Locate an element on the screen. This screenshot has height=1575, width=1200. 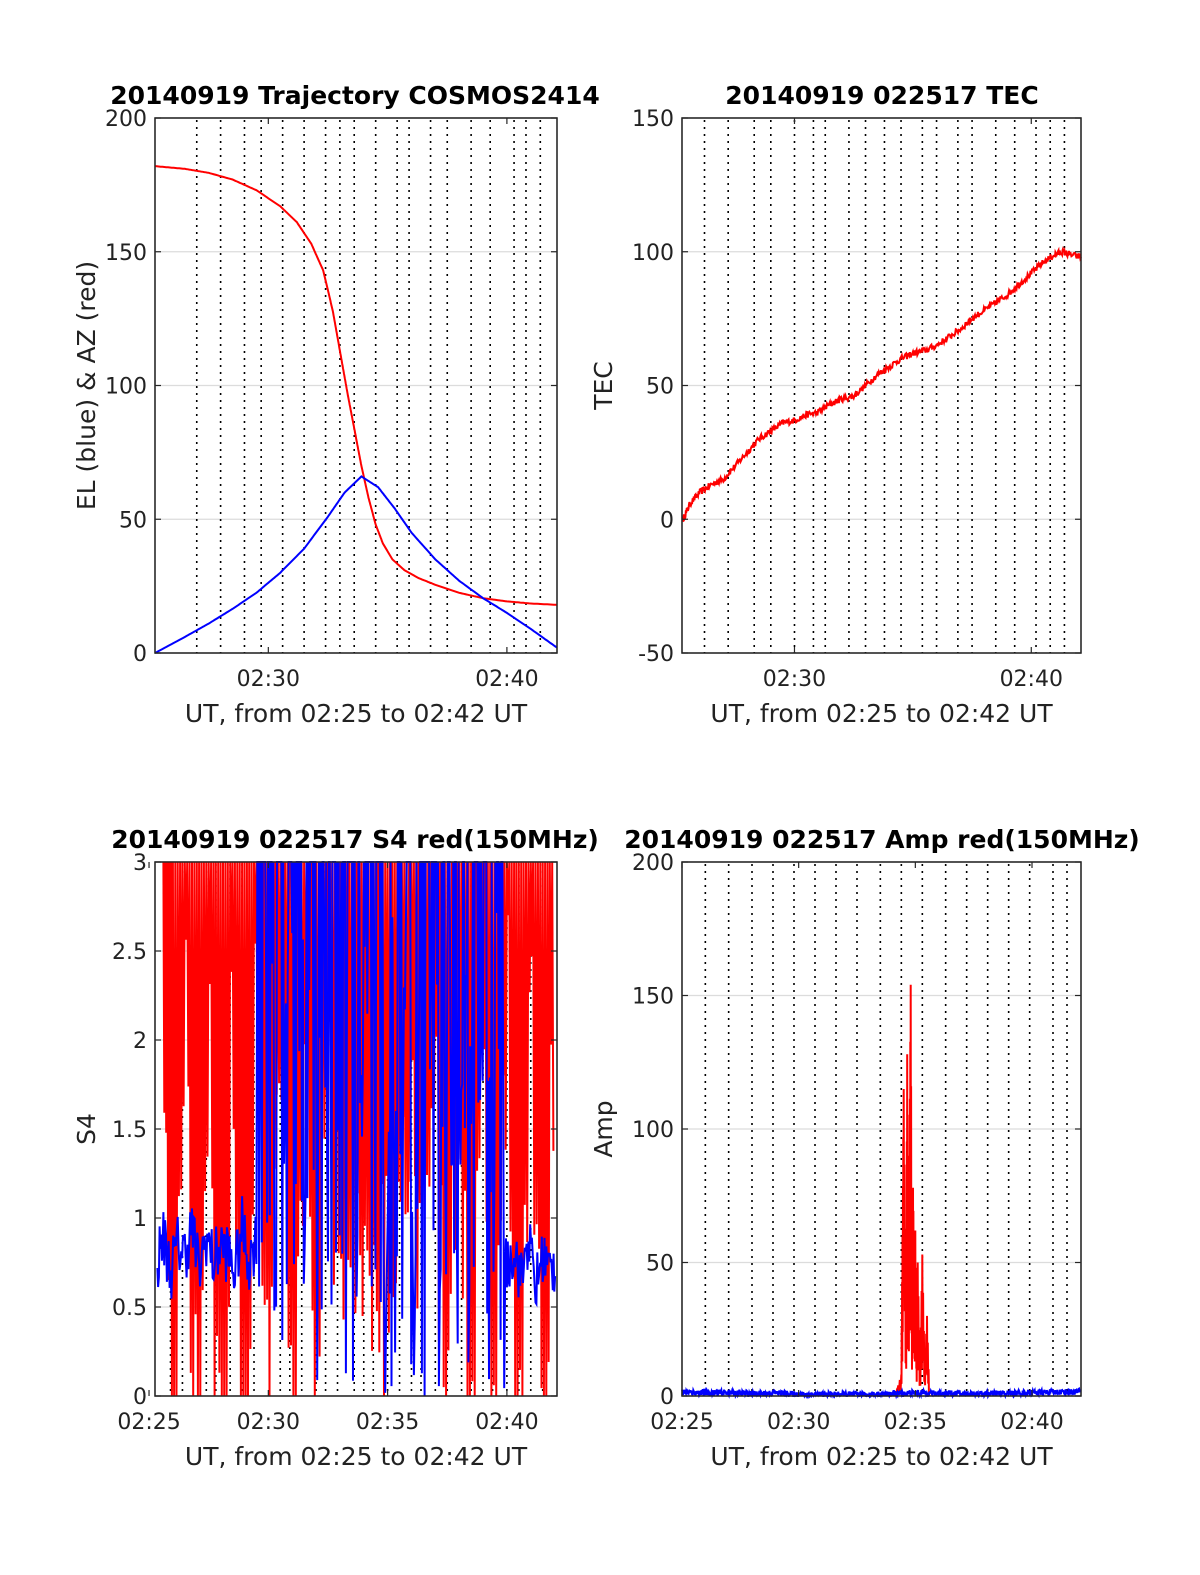
y-tick-label: -50 is located at coordinates (656, 654).